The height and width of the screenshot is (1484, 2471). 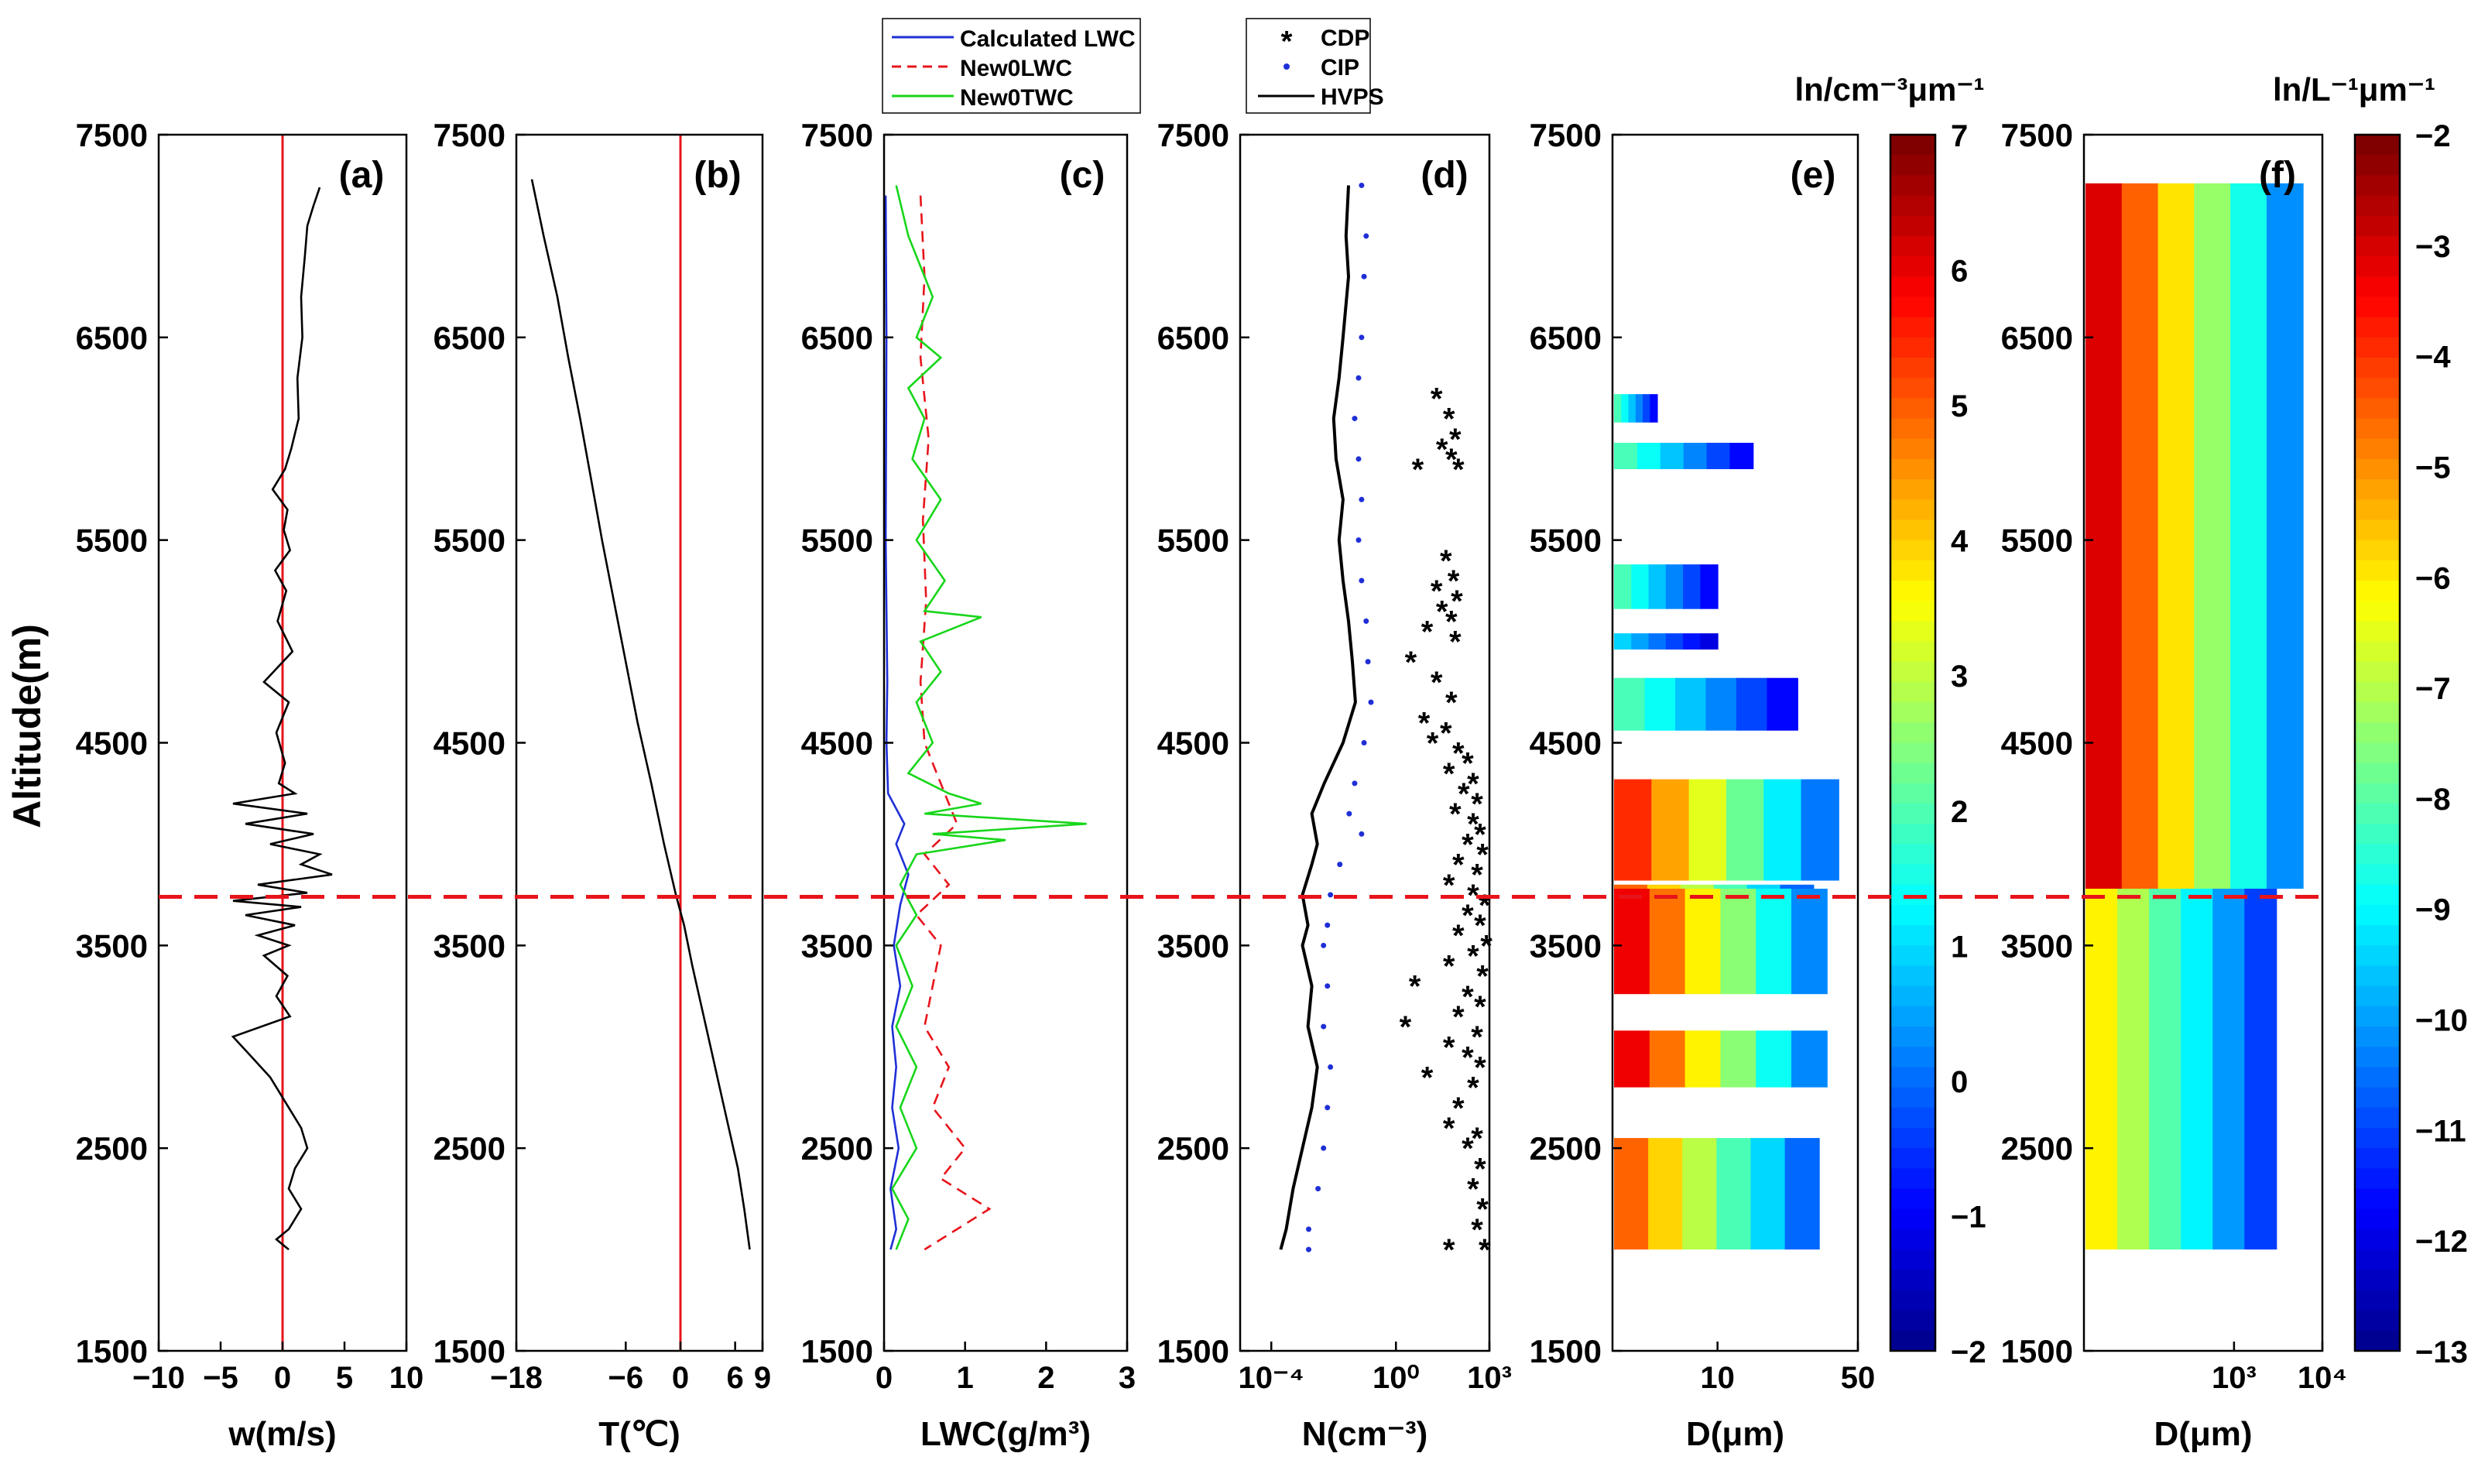 I want to click on x-tick-label: −6, so click(x=626, y=1378).